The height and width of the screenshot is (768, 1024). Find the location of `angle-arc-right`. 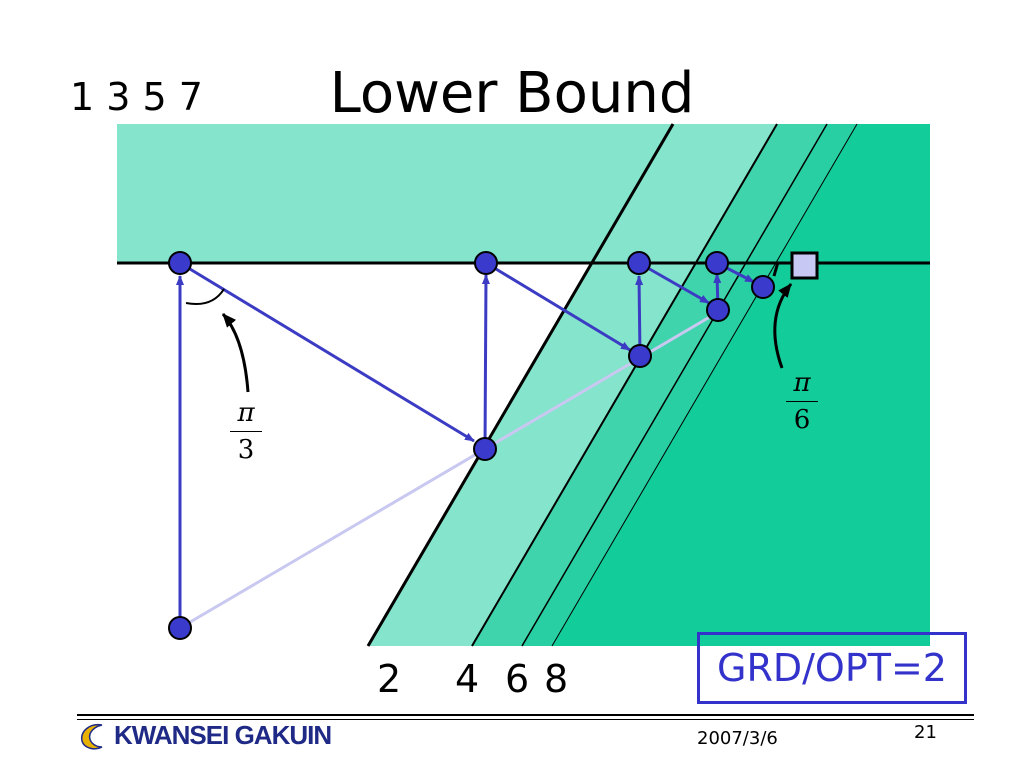

angle-arc-right is located at coordinates (776, 269).